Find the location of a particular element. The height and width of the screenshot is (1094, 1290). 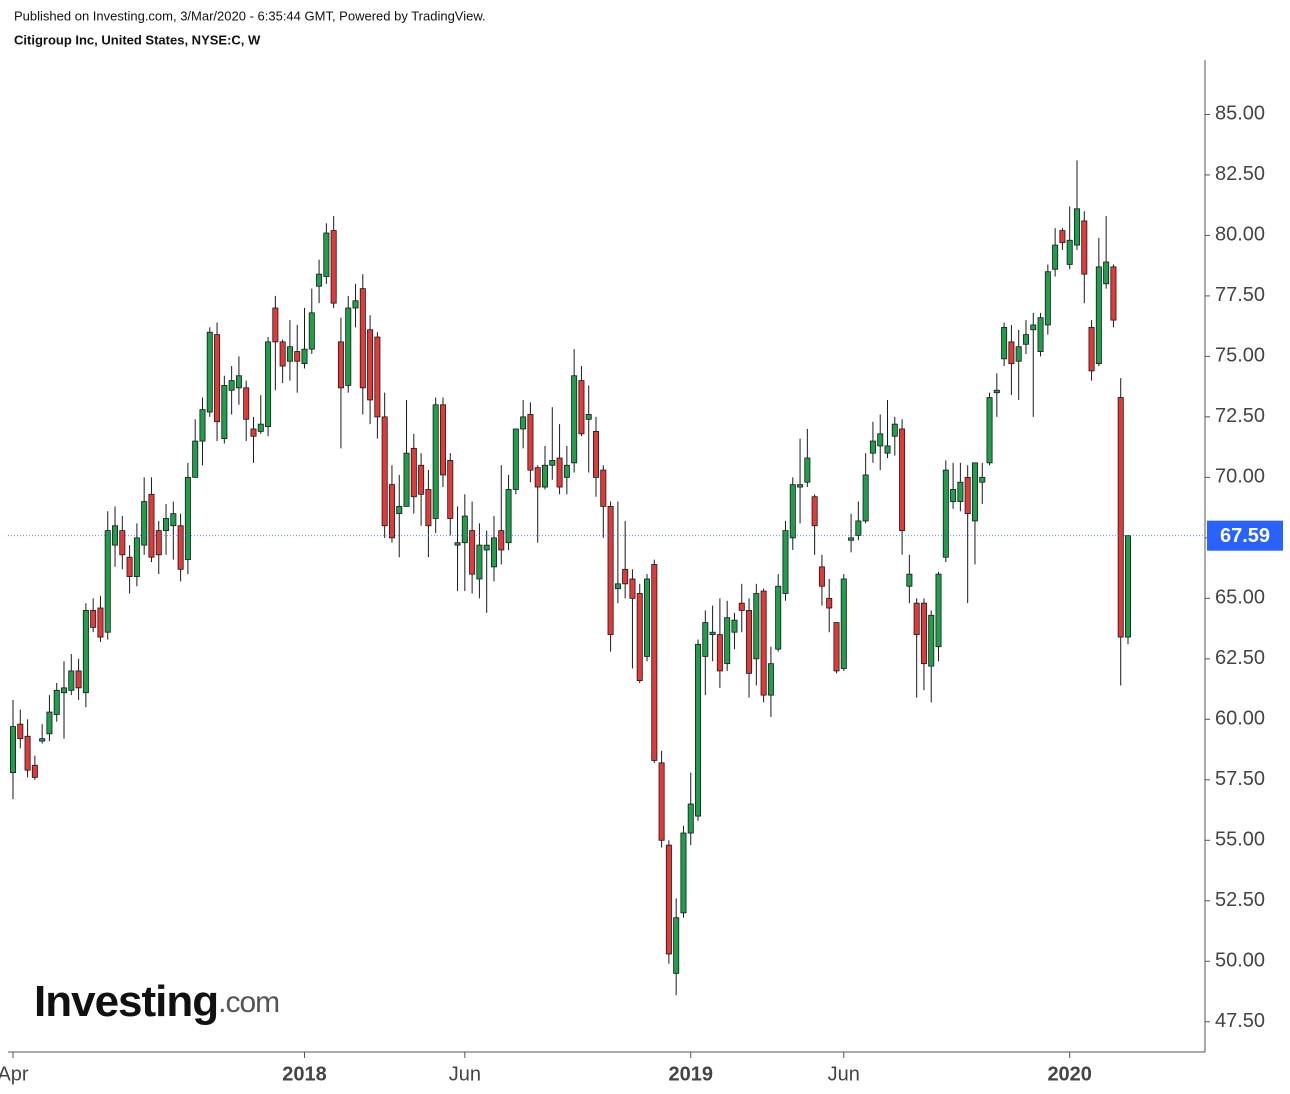

symbol-title: Citigroup Inc, United States, NYSE:C, W is located at coordinates (137, 39).